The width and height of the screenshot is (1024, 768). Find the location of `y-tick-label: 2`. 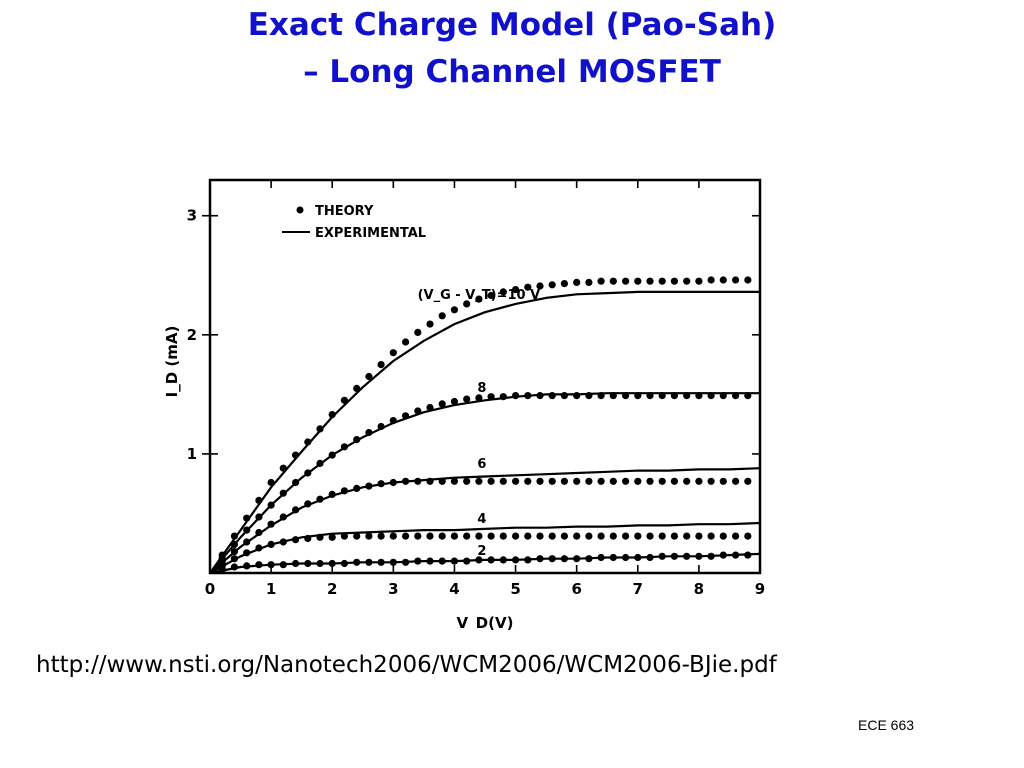

y-tick-label: 2 is located at coordinates (192, 335).